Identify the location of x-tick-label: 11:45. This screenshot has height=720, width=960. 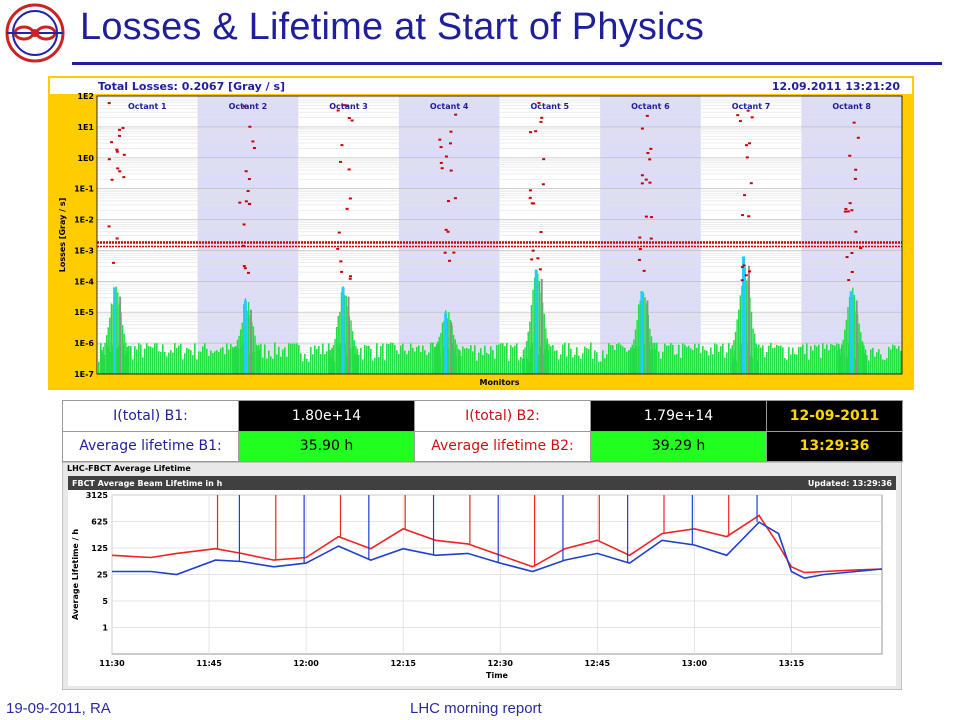
(209, 663).